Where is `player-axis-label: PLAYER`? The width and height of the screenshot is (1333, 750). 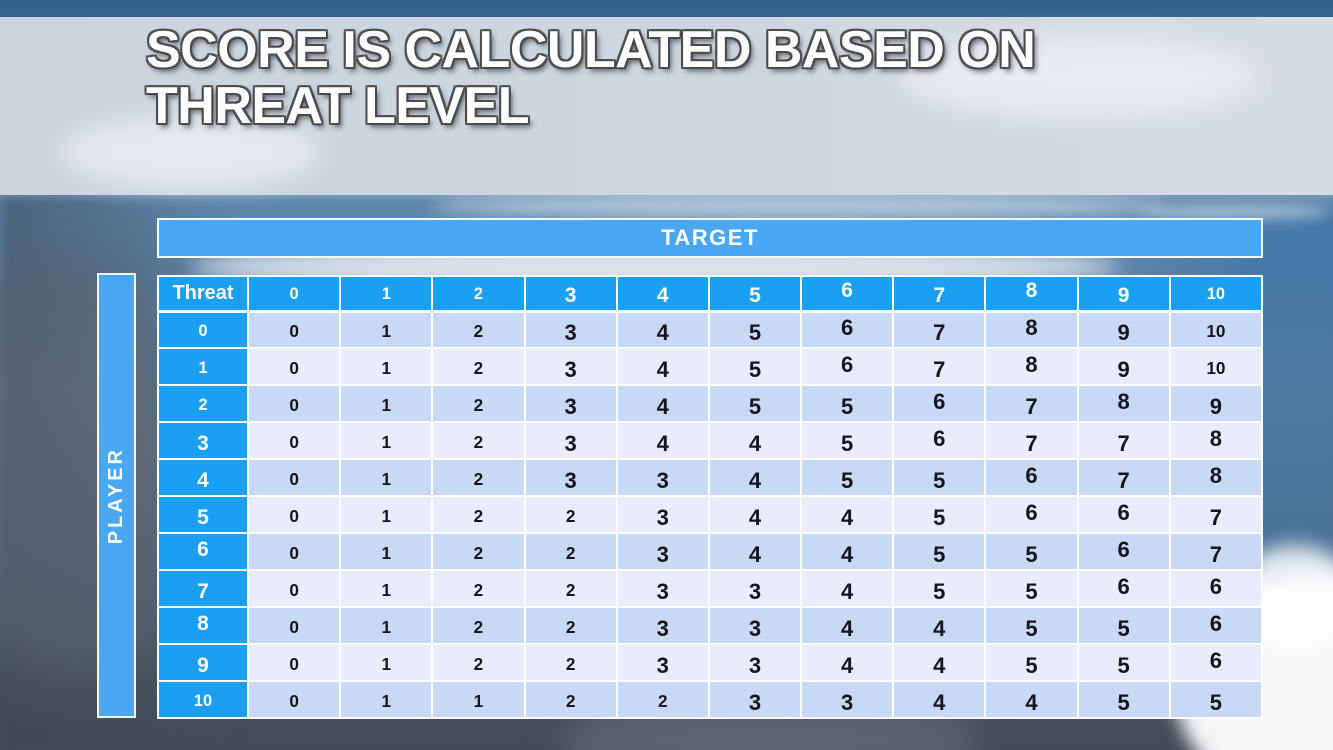
player-axis-label: PLAYER is located at coordinates (116, 495).